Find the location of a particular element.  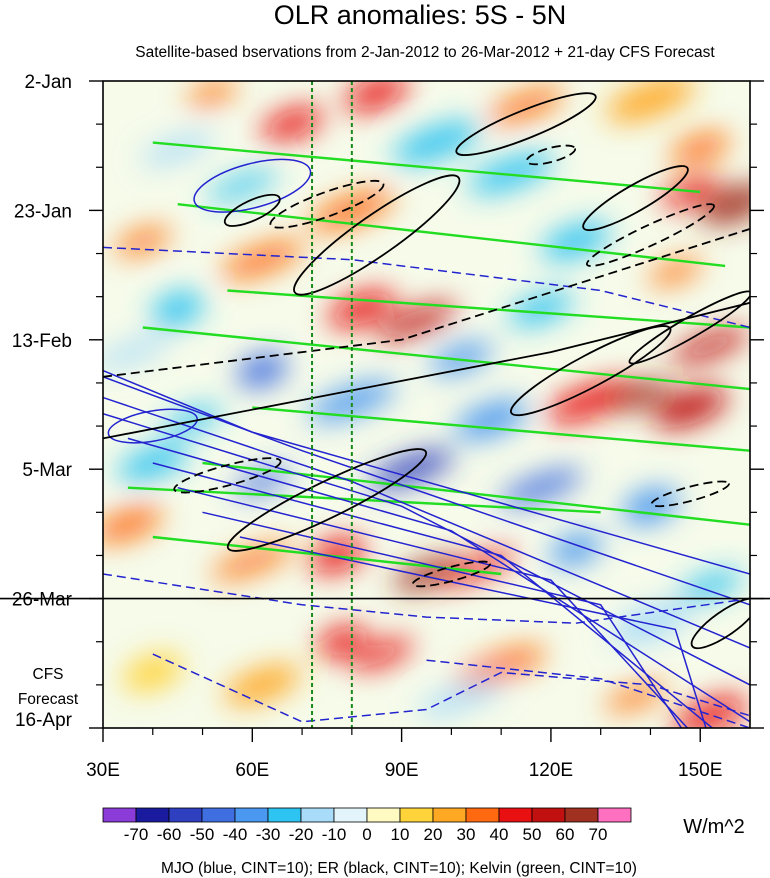

x-tick-label: 150E is located at coordinates (700, 770).